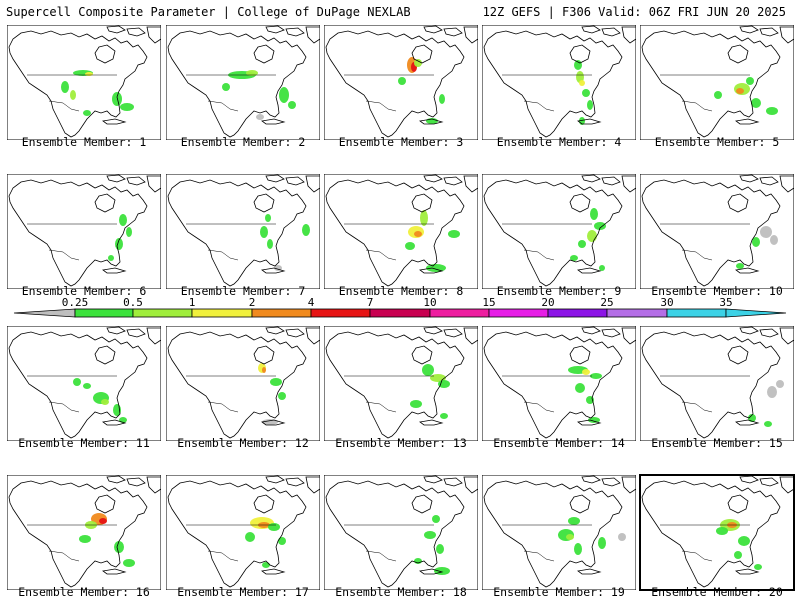 This screenshot has width=800, height=600. I want to click on ensemble-member-panel: Ensemble Member: 16, so click(84, 537).